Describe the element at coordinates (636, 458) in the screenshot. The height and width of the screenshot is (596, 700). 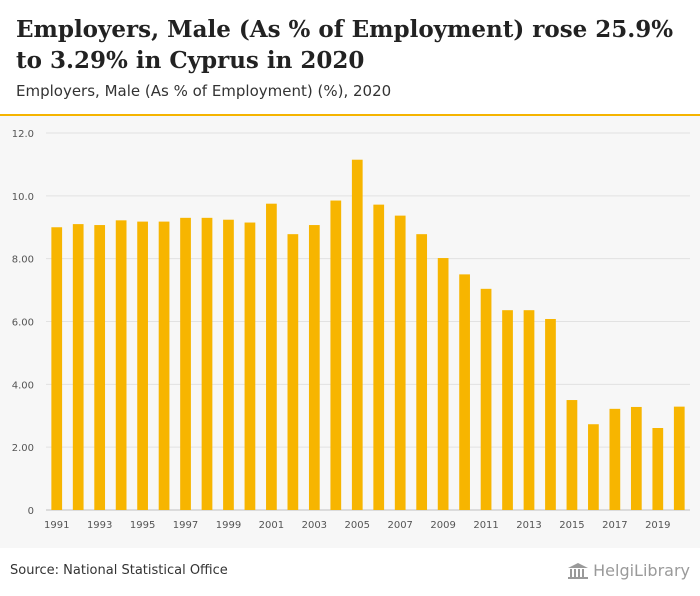
I see `bar-2018` at that location.